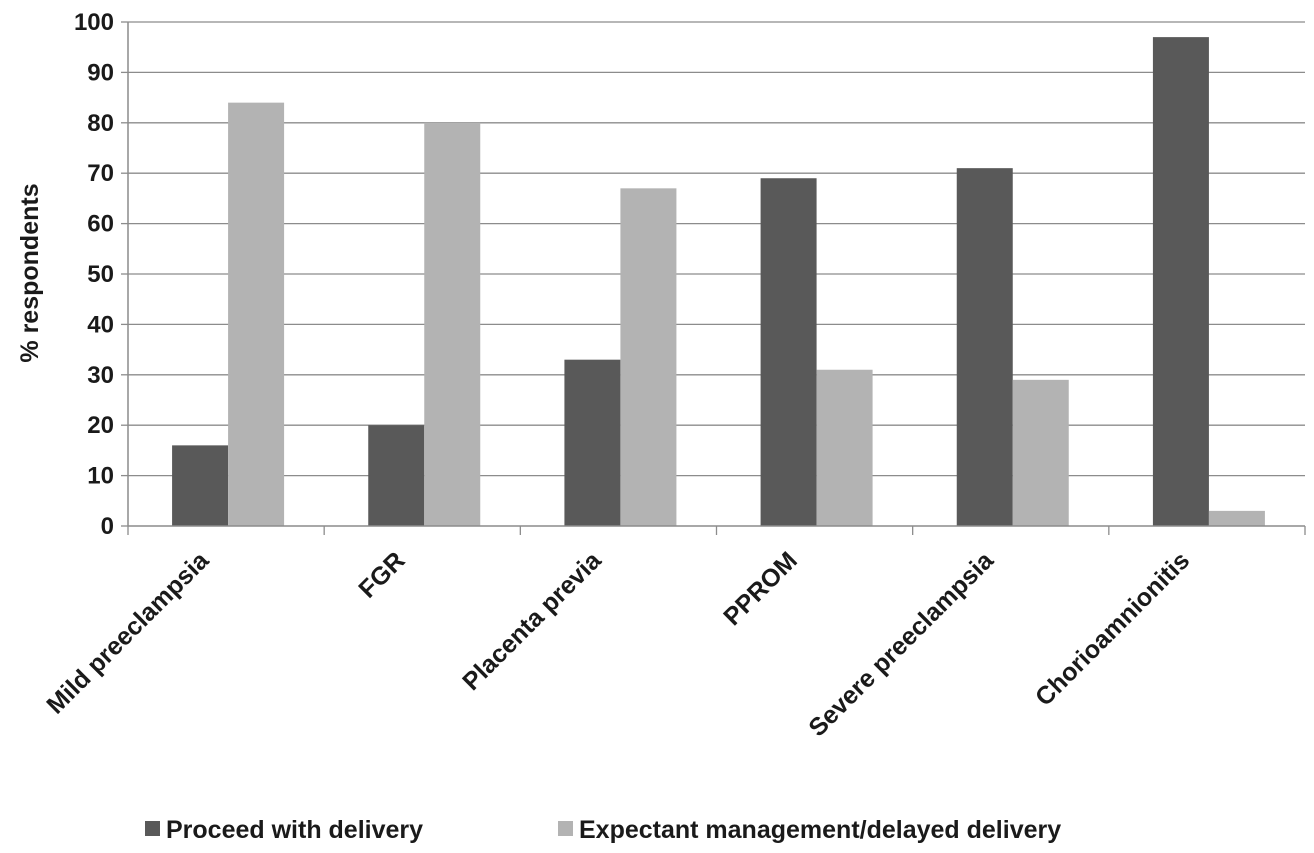 The height and width of the screenshot is (853, 1314). I want to click on x-category-label: Severe preeclampsia, so click(901, 644).